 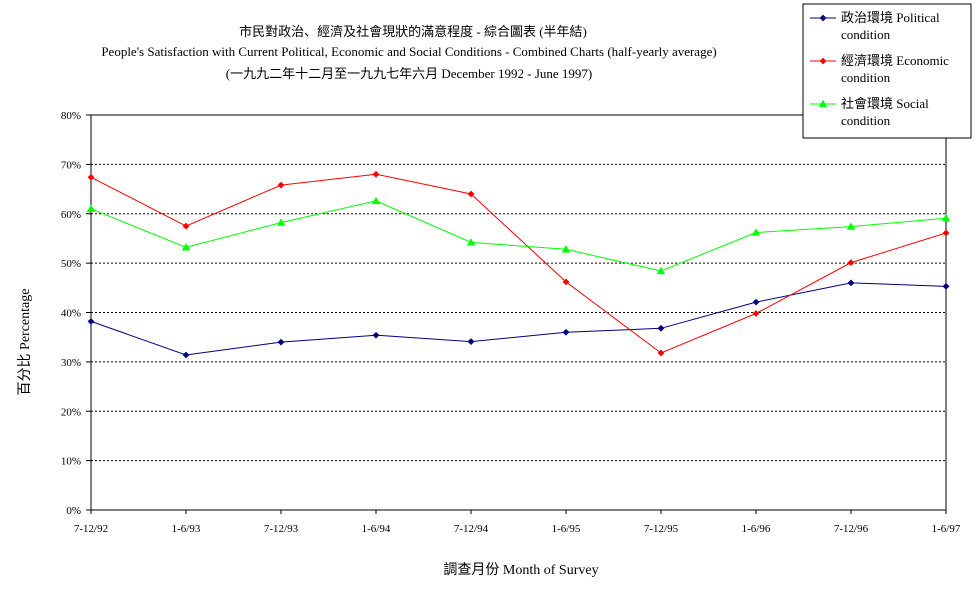 I want to click on chart-title: 市民對政治、經濟及社會現狀的滿意程度 - 綜合圖表 (半年結), so click(x=413, y=31).